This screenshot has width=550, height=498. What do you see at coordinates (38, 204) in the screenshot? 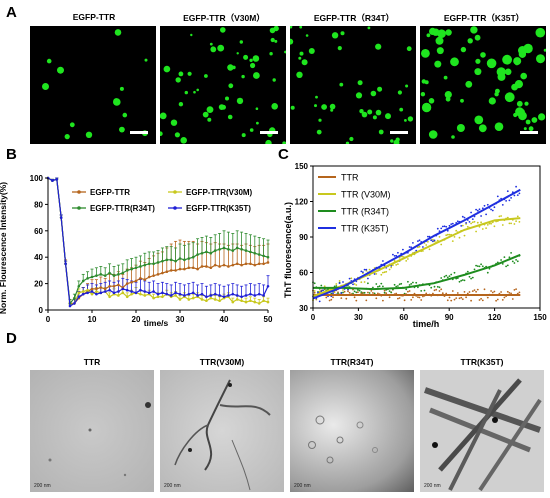
I see `y-tick-label: 80` at bounding box center [38, 204].